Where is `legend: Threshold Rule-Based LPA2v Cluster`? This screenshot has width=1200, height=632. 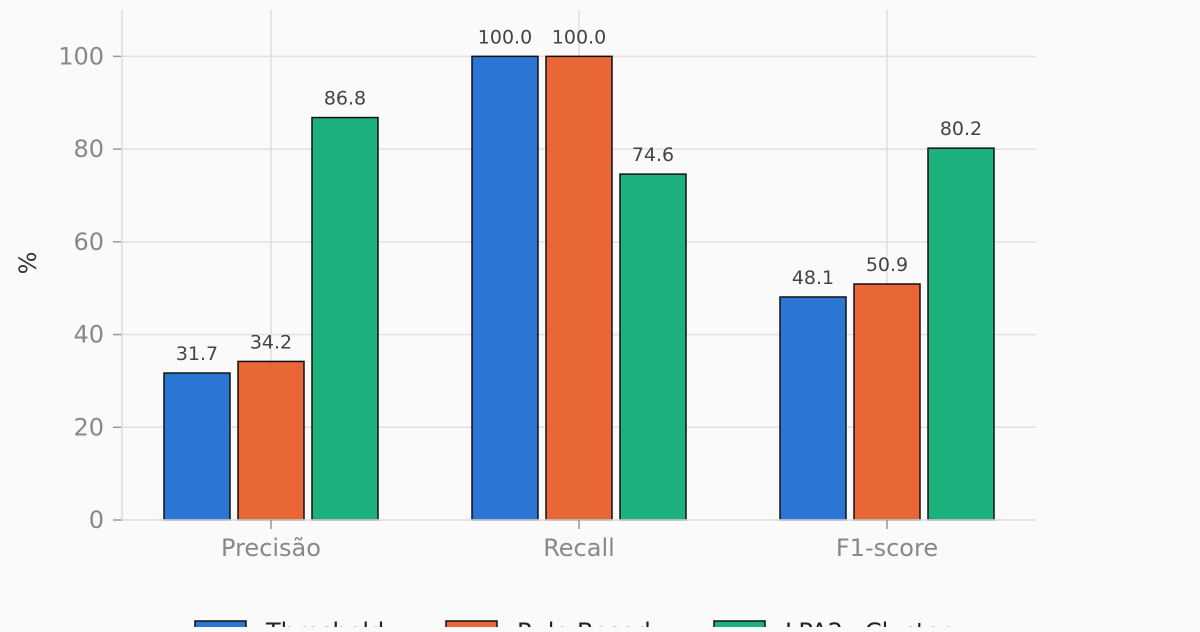 legend: Threshold Rule-Based LPA2v Cluster is located at coordinates (572, 625).